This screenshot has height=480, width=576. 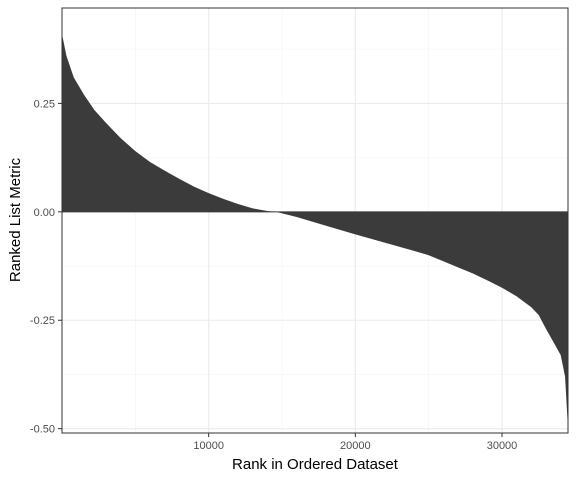 I want to click on x-tick-label: 10000, so click(x=208, y=446).